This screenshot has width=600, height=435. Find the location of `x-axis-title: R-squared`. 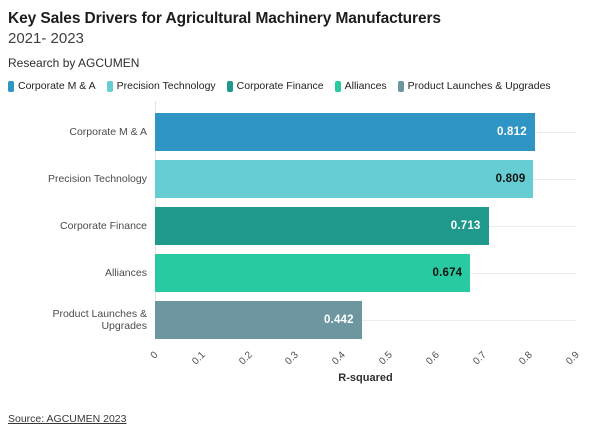

x-axis-title: R-squared is located at coordinates (365, 378).